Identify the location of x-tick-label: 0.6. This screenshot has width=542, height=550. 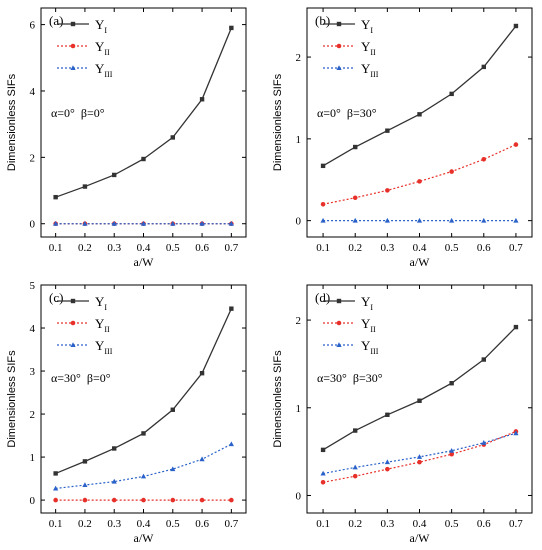
(202, 248).